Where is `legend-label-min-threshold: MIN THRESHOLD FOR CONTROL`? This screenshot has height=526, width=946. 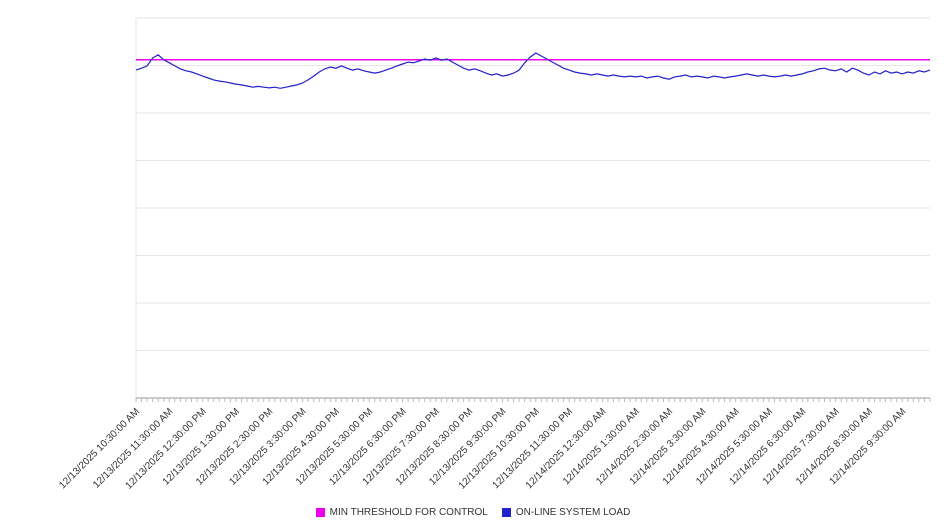
legend-label-min-threshold: MIN THRESHOLD FOR CONTROL is located at coordinates (408, 512).